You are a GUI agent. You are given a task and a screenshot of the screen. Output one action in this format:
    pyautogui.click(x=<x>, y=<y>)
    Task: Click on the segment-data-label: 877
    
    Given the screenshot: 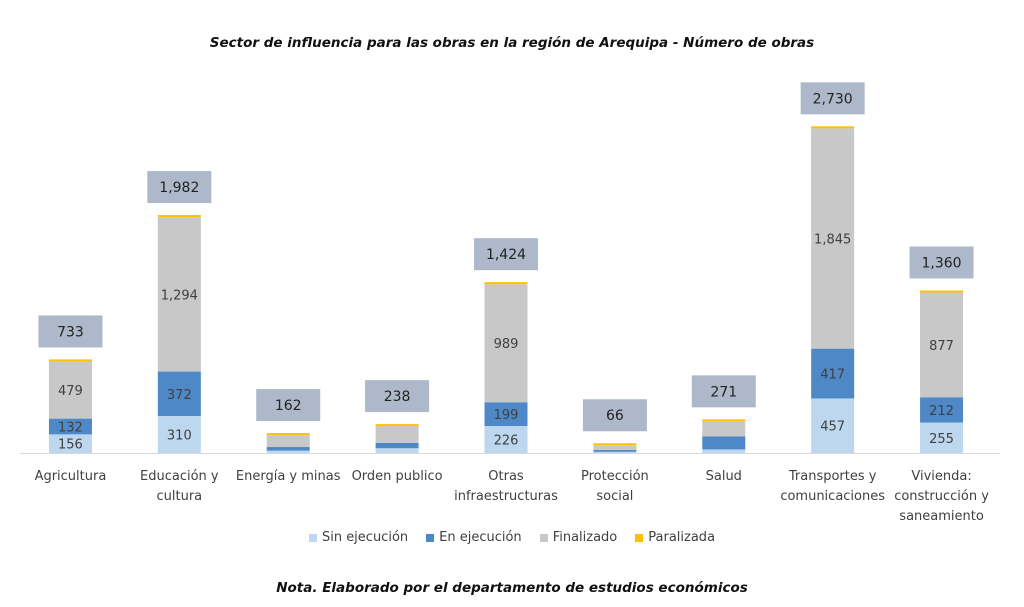 What is the action you would take?
    pyautogui.click(x=941, y=346)
    